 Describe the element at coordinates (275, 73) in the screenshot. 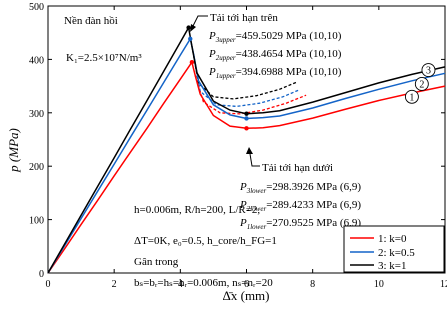

I see `upper-1: P1upper=394.6988 MPa (10,10)` at that location.